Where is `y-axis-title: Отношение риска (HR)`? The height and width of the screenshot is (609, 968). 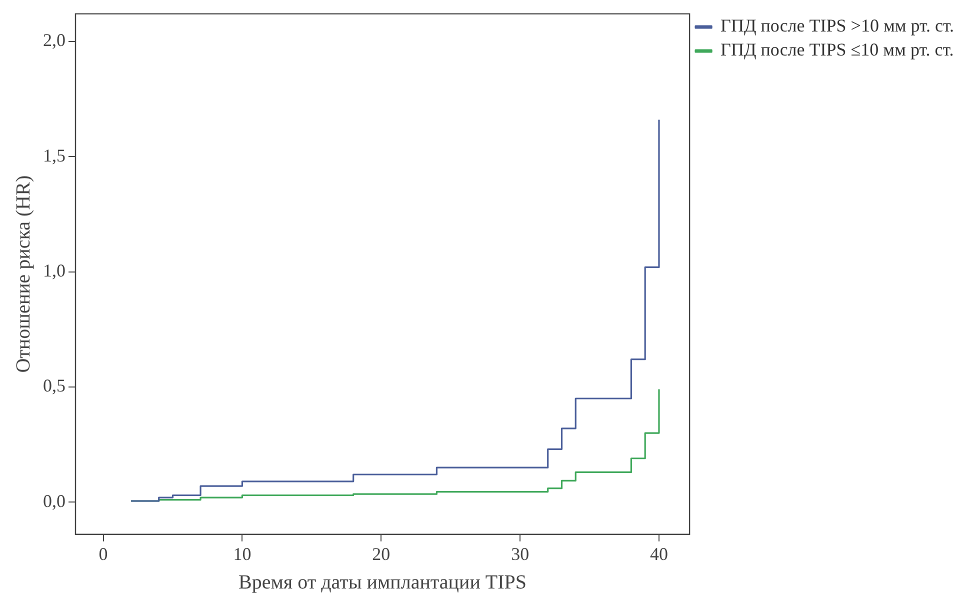
y-axis-title: Отношение риска (HR) is located at coordinates (23, 274).